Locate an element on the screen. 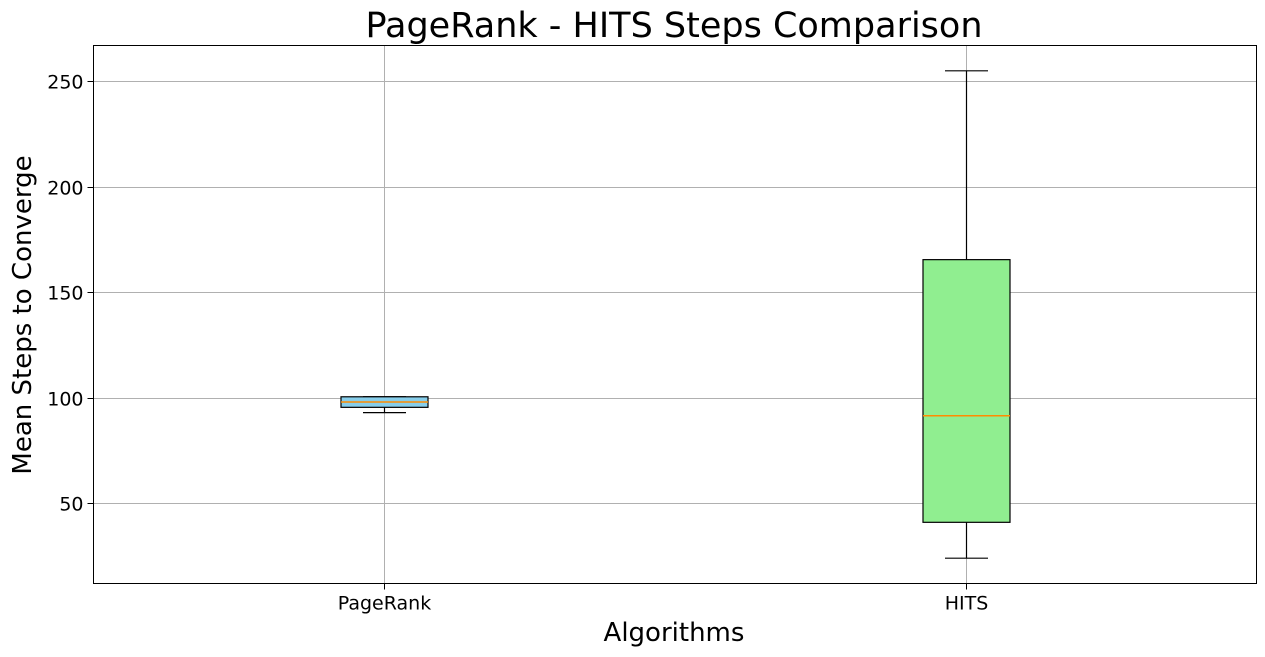  y-axis-label: Mean Steps to Converge is located at coordinates (23, 314).